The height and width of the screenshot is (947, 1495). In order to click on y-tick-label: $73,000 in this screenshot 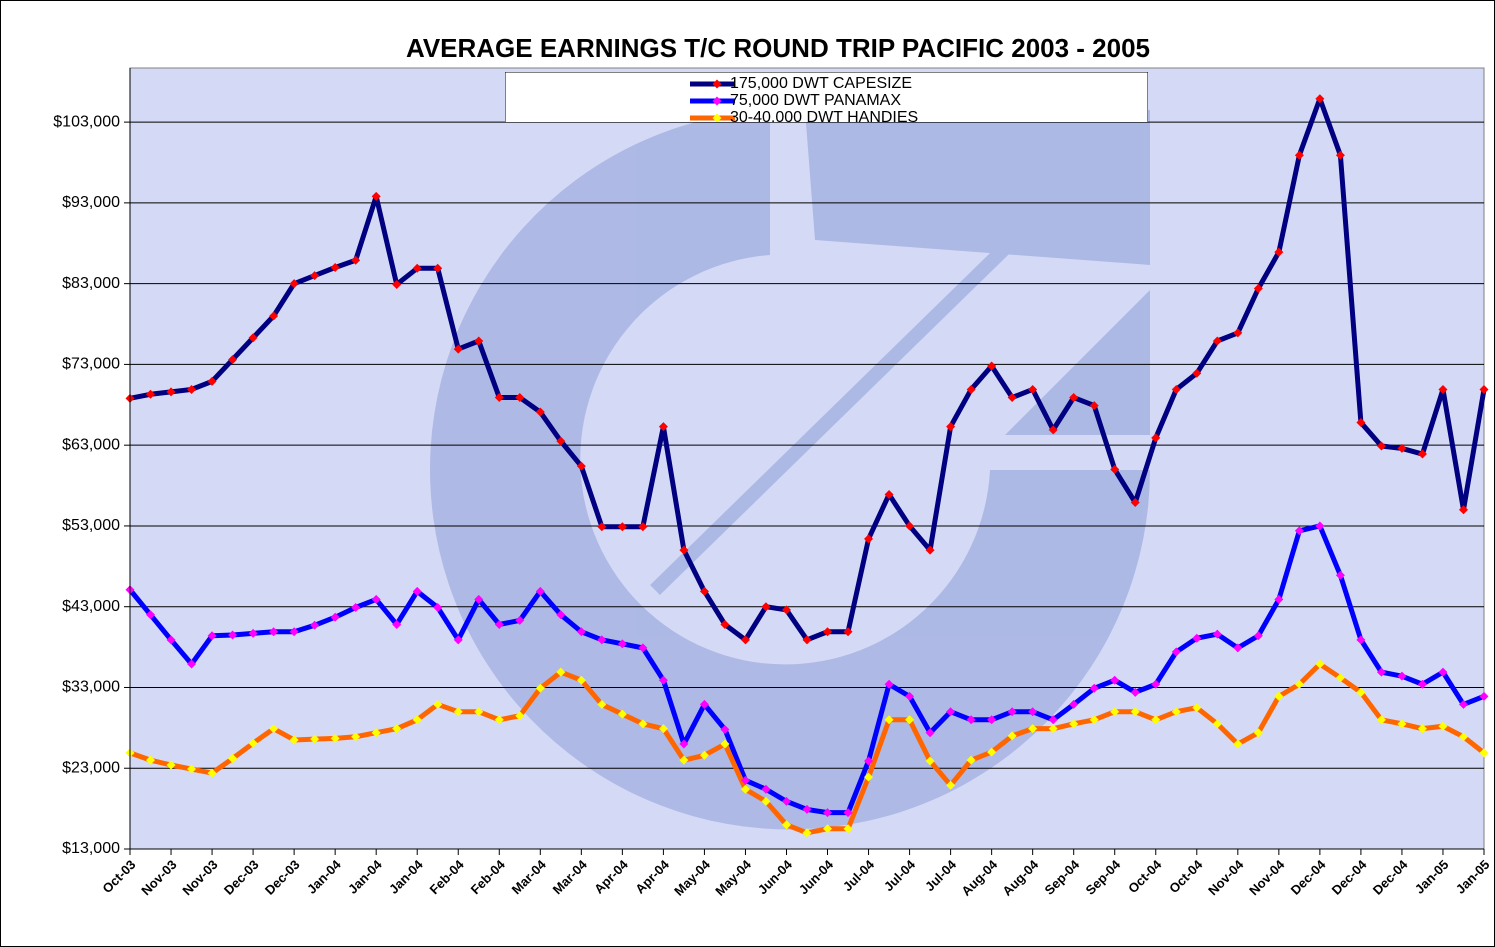, I will do `click(91, 364)`.